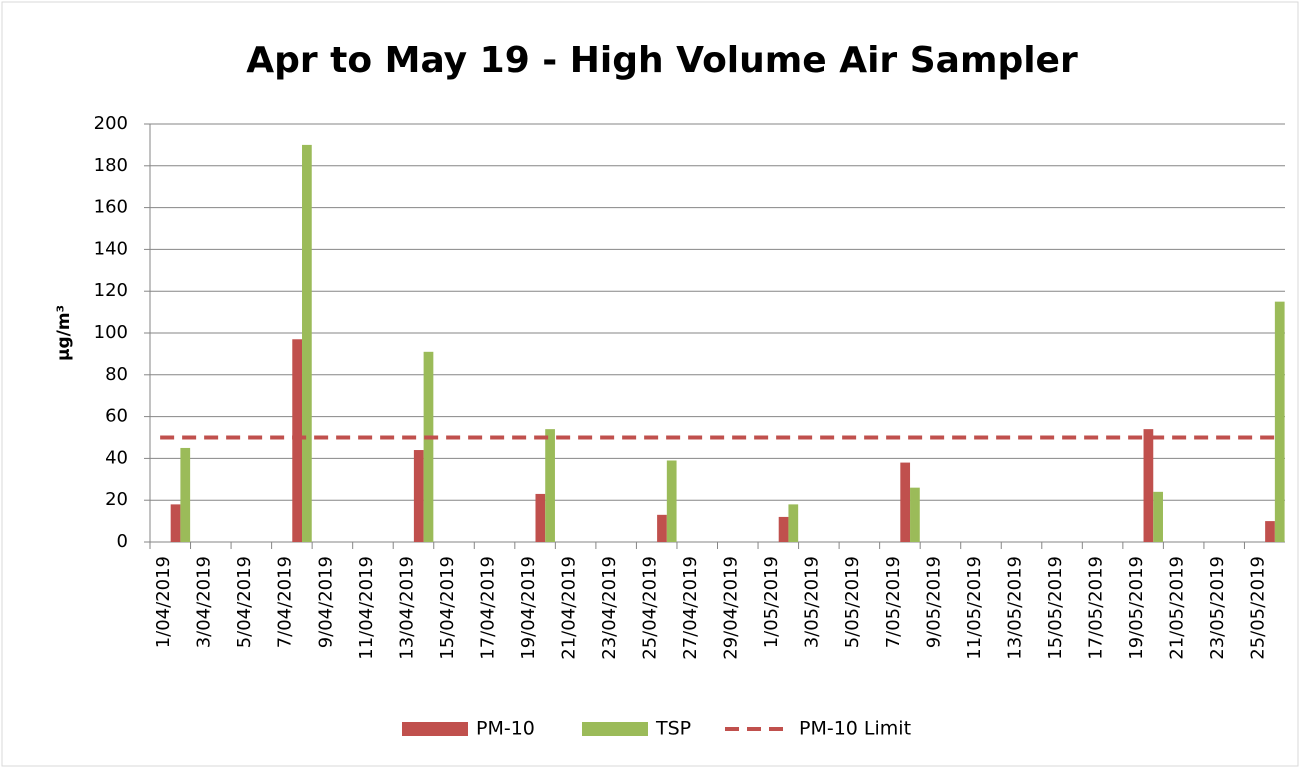 This screenshot has height=769, width=1301. Describe the element at coordinates (111, 332) in the screenshot. I see `y-tick-label: 100` at that location.